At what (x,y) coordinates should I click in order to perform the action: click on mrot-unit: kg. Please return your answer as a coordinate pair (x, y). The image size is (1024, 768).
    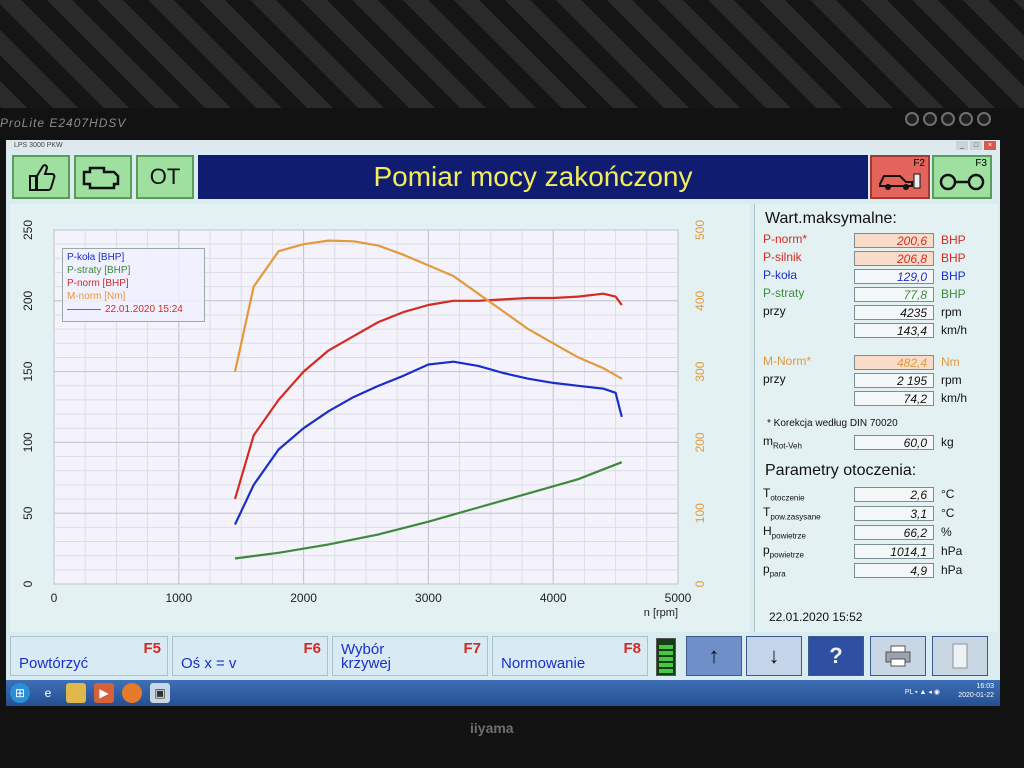
    Looking at the image, I should click on (947, 442).